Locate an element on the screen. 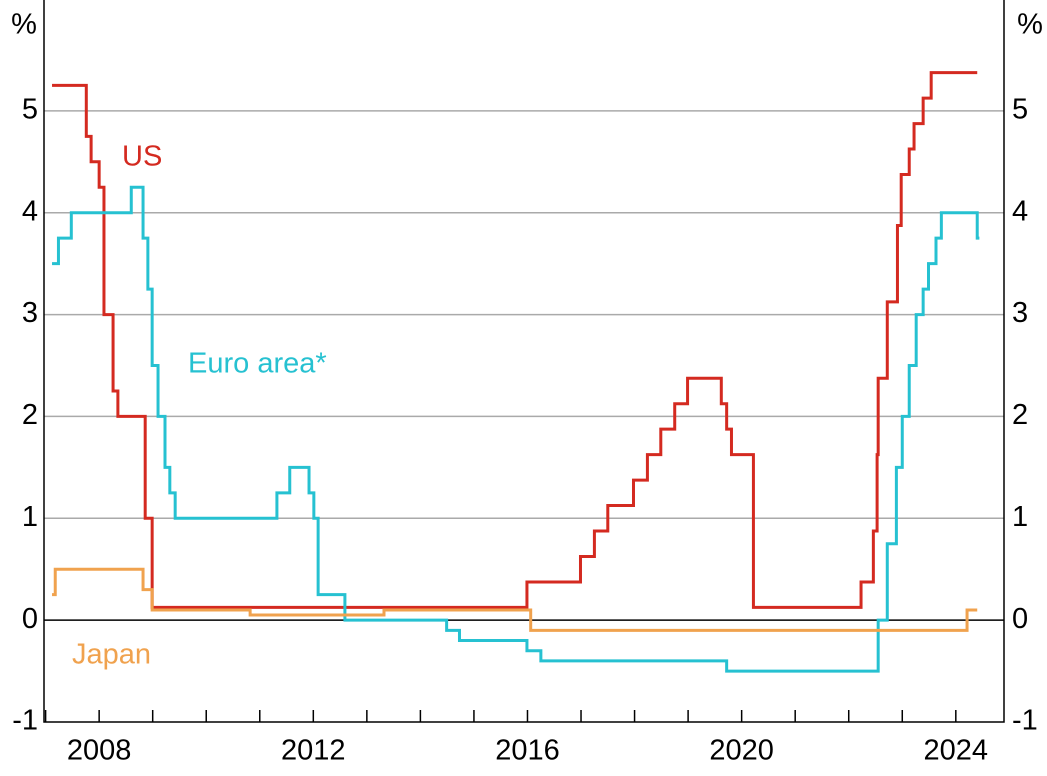 The width and height of the screenshot is (1047, 776). y2-tick-label: 1 is located at coordinates (1020, 517).